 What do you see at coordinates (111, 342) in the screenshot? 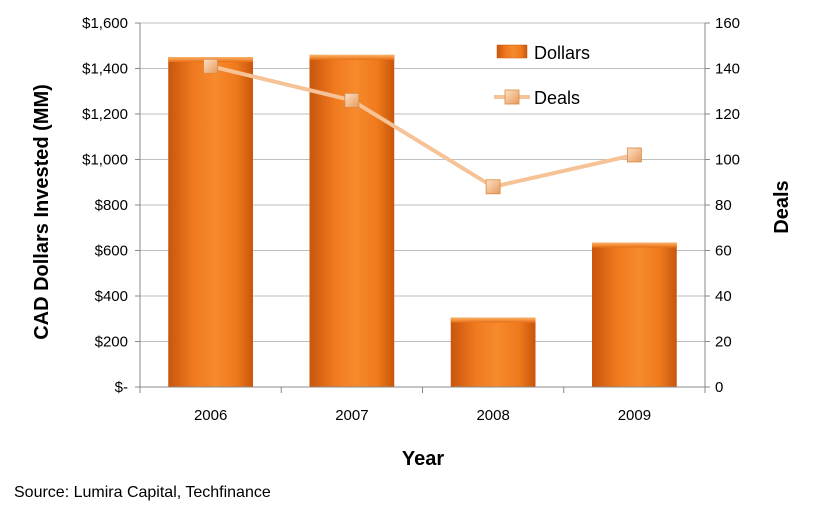
I see `y-tick-label: $200` at bounding box center [111, 342].